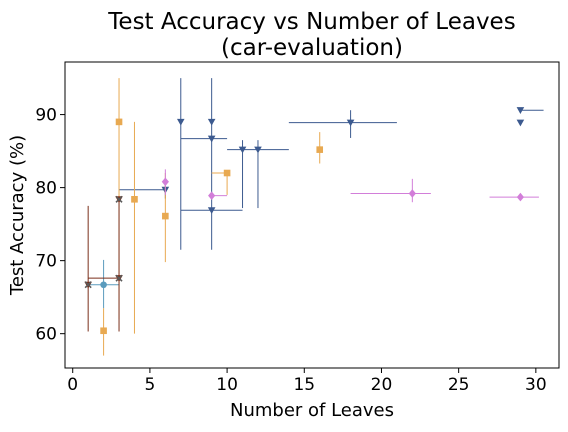 The image size is (568, 432). I want to click on chart-title-line-1: Test Accuracy vs Number of Leaves, so click(311, 22).